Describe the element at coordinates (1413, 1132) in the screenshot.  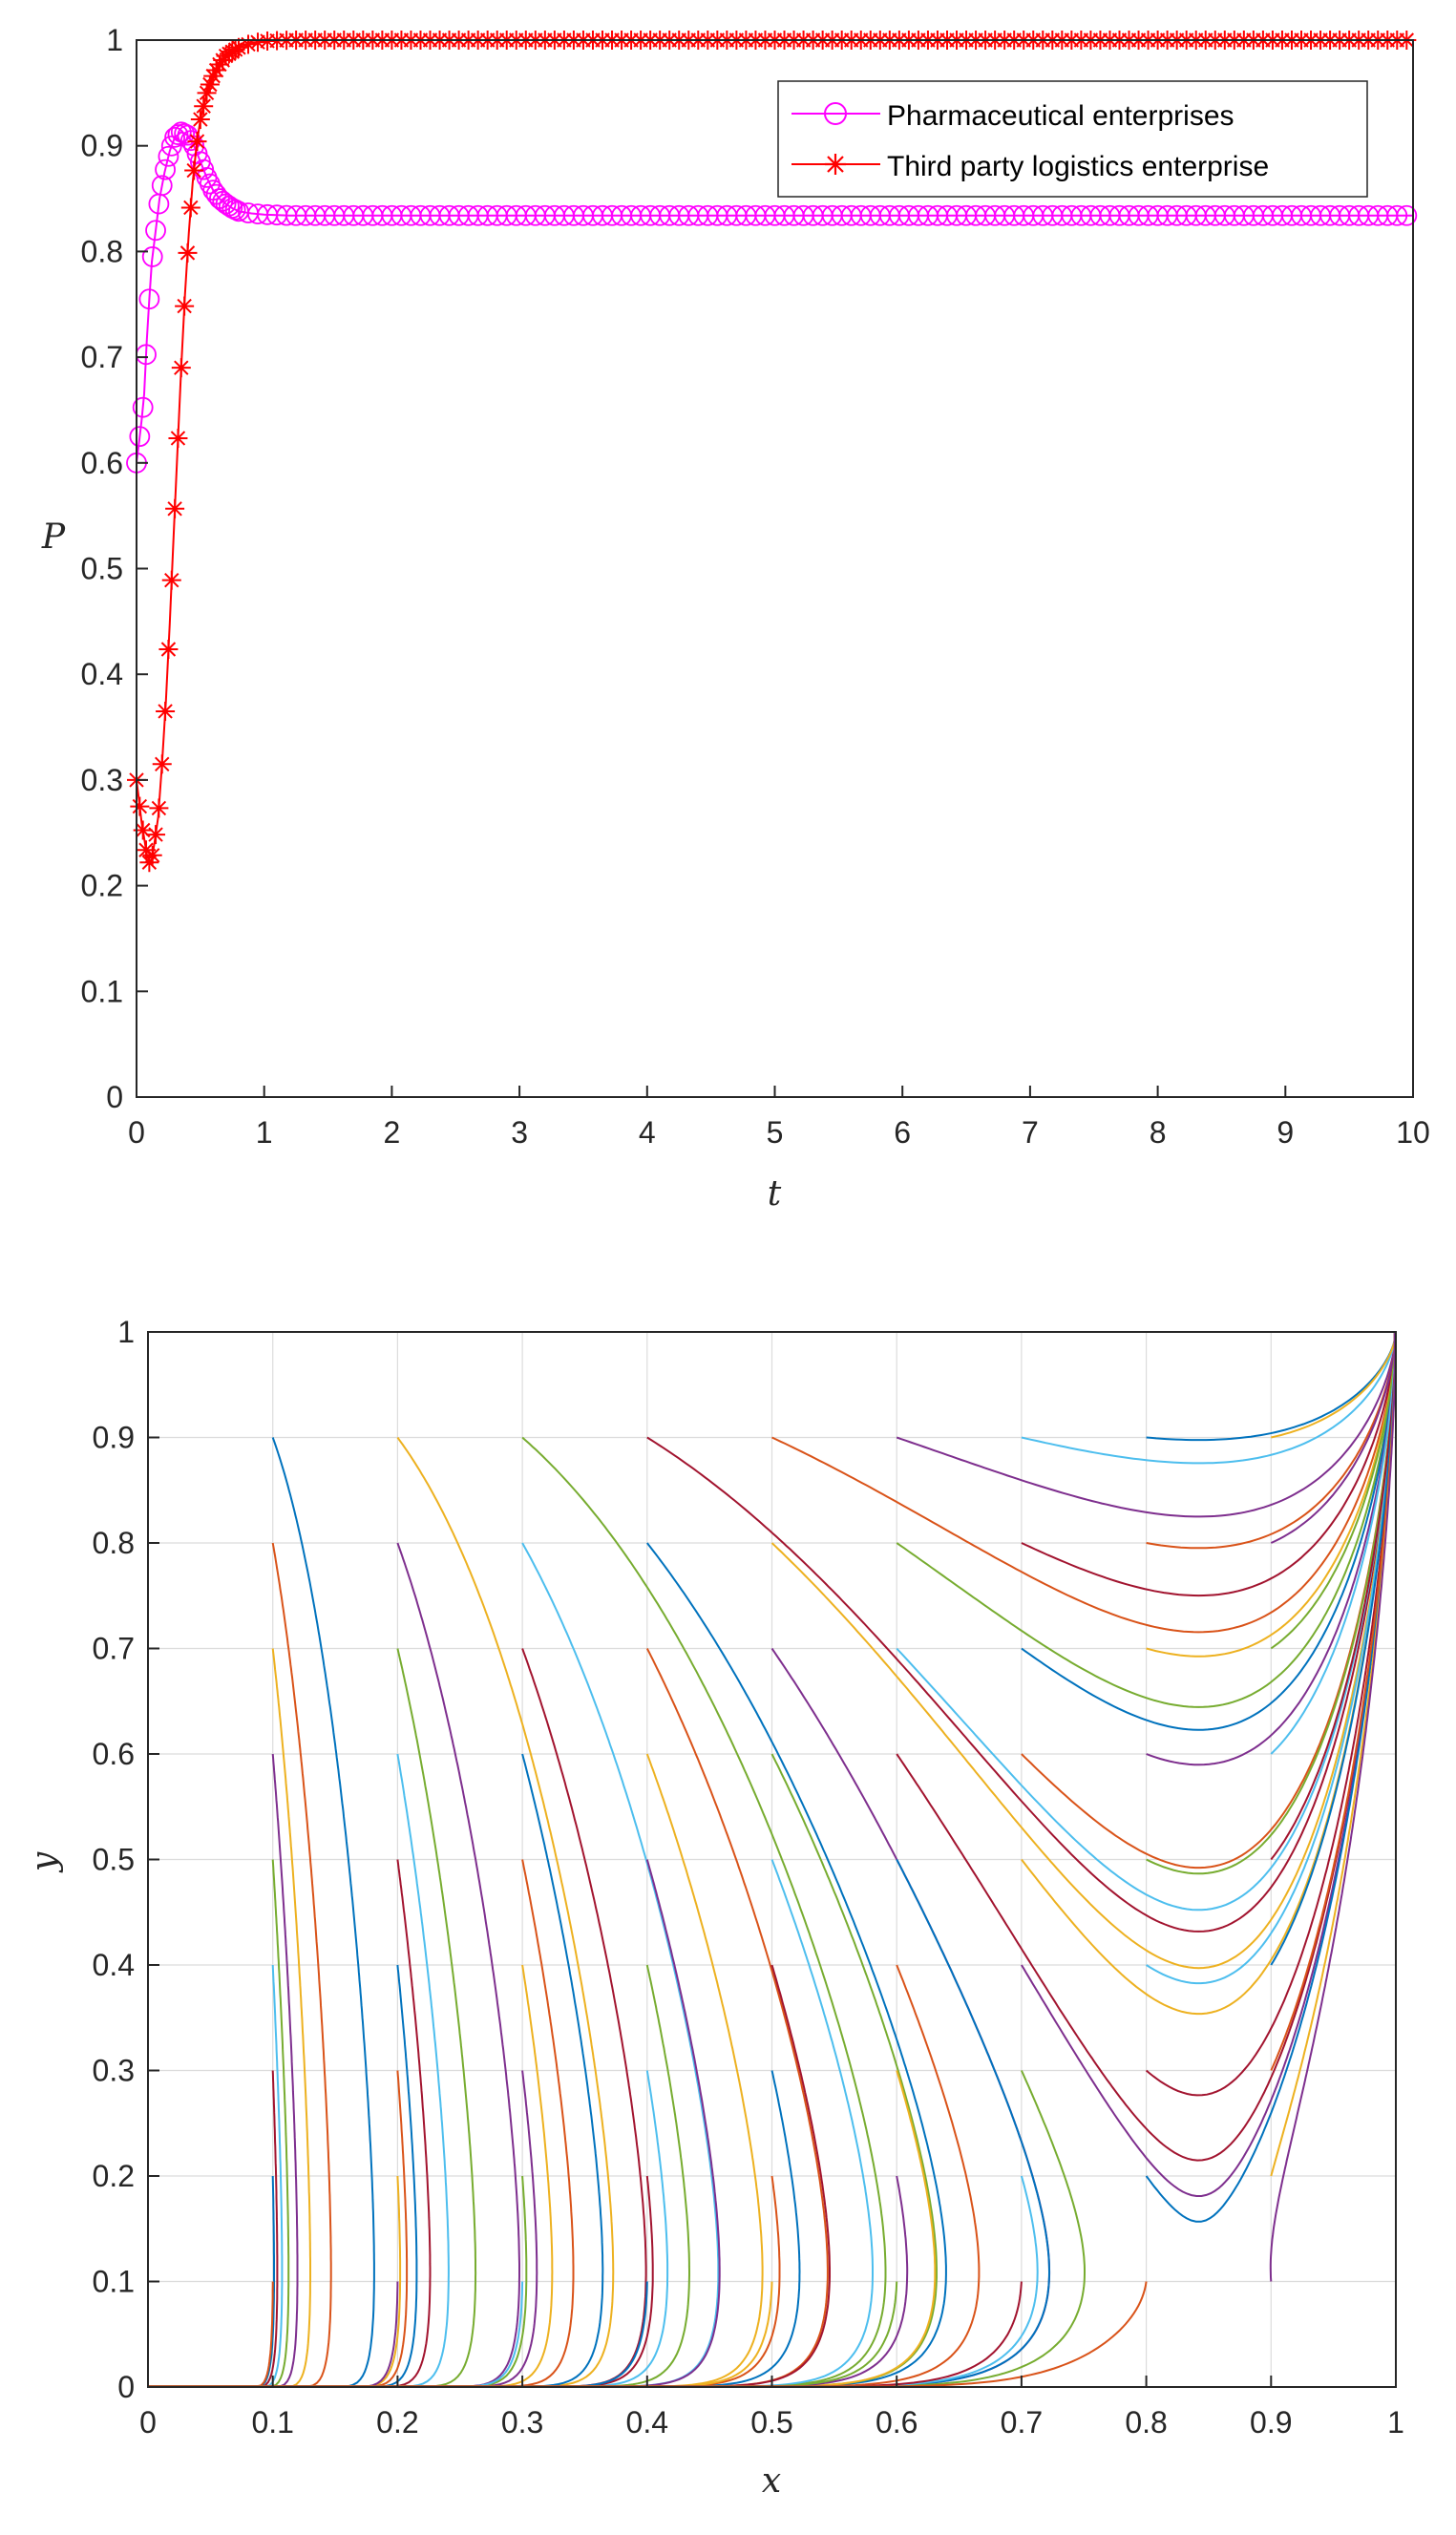
I see `x-tick-label: 10` at that location.